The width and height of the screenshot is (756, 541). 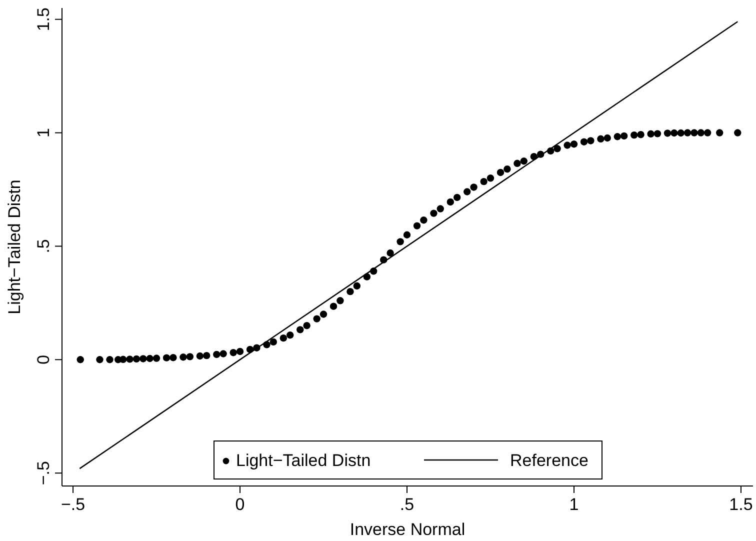 What do you see at coordinates (43, 246) in the screenshot?
I see `y-tick-label: .5` at bounding box center [43, 246].